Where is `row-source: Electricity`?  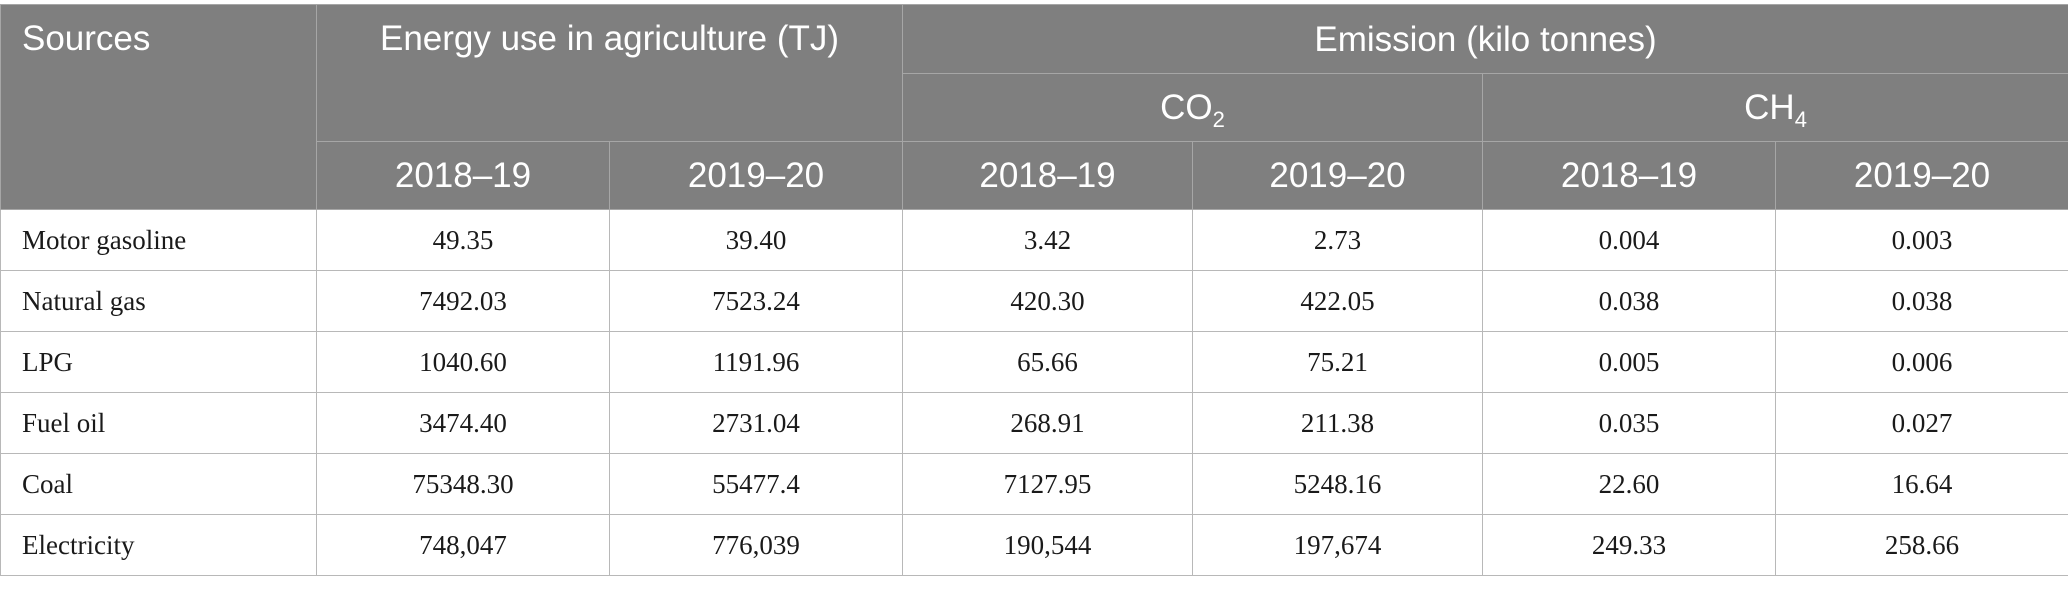 row-source: Electricity is located at coordinates (158, 545).